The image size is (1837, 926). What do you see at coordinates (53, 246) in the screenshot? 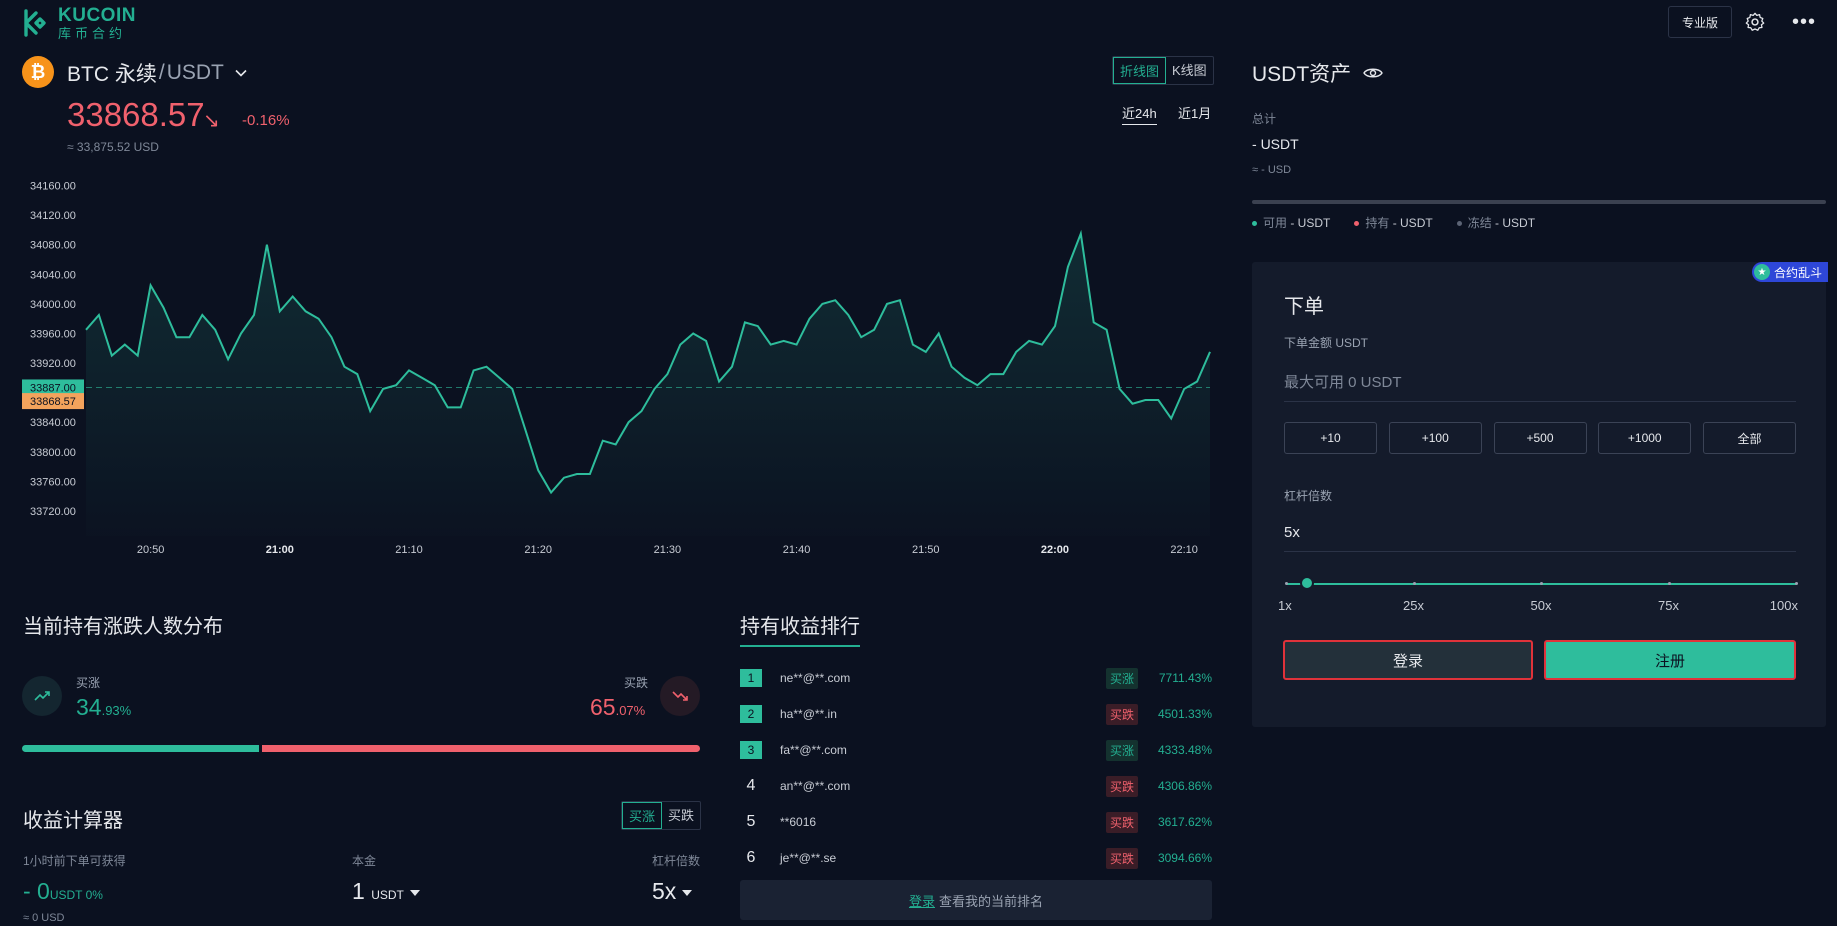
I see `y-tick-label: 34080.00` at bounding box center [53, 246].